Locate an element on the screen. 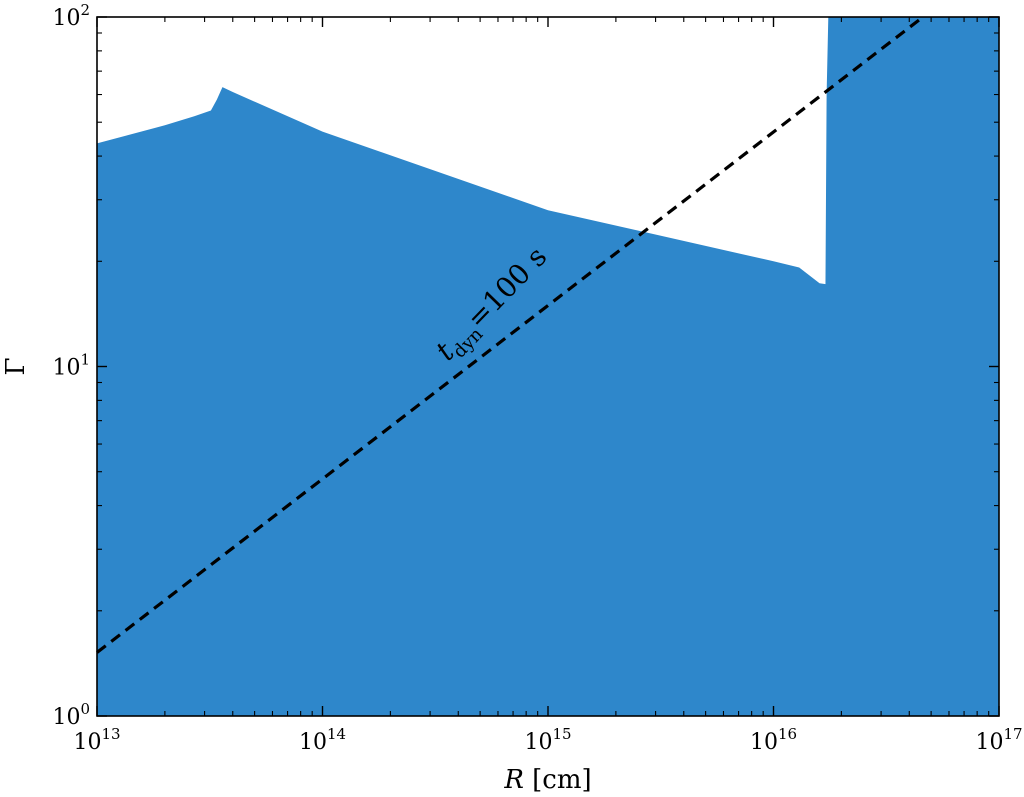  x-tick-label: 1017 is located at coordinates (998, 740).